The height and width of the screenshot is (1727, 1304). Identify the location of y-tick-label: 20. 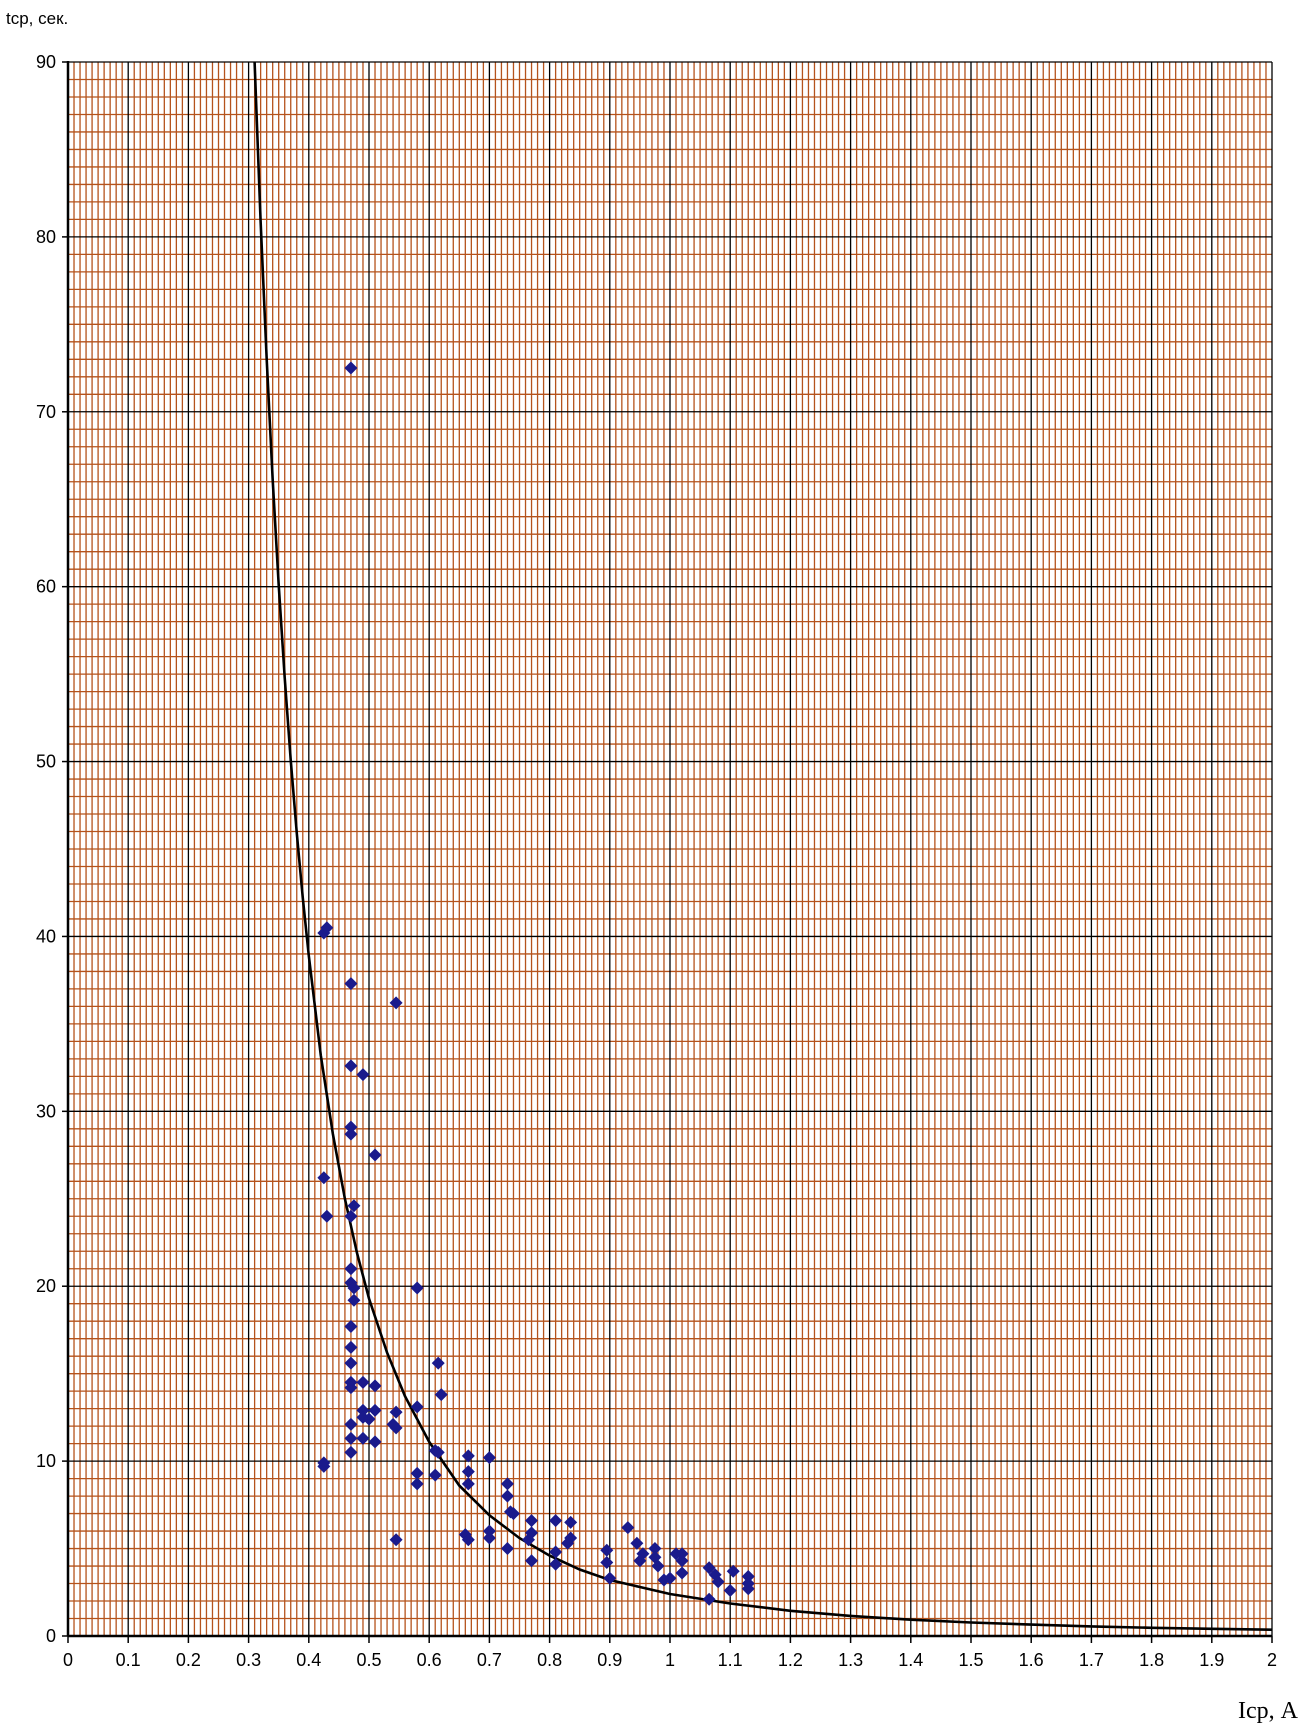
(46, 1286).